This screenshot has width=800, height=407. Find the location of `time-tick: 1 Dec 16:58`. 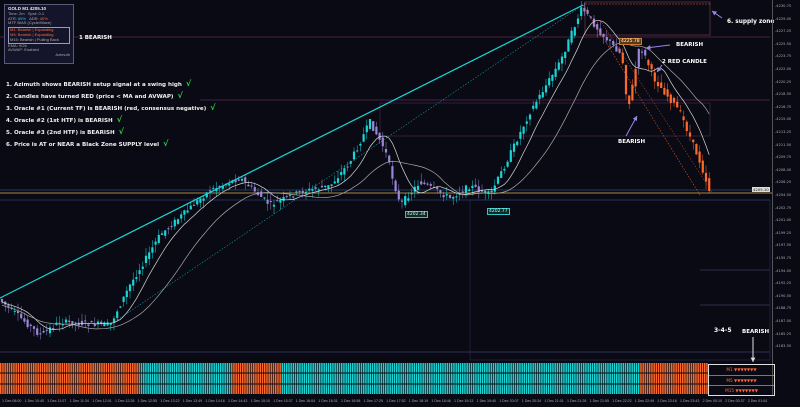

time-tick: 1 Dec 16:58 is located at coordinates (351, 401).